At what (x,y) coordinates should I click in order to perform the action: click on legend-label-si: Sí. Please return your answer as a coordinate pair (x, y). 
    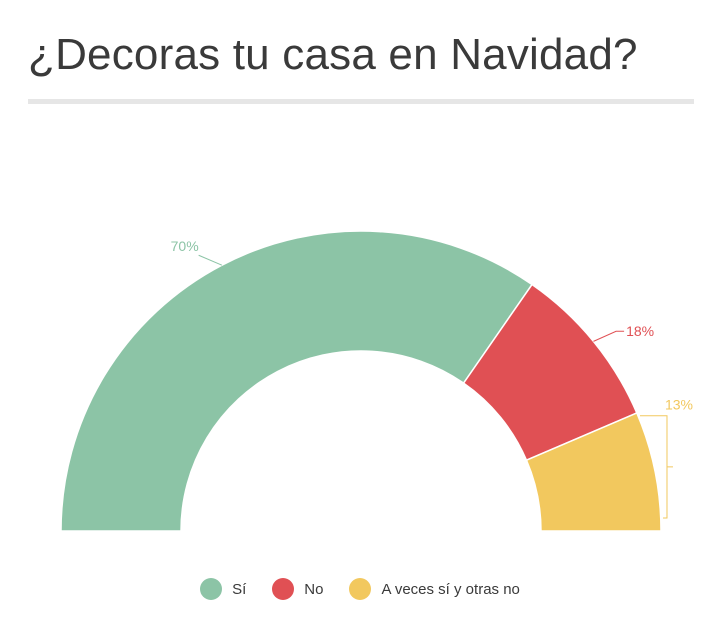
    Looking at the image, I should click on (239, 589).